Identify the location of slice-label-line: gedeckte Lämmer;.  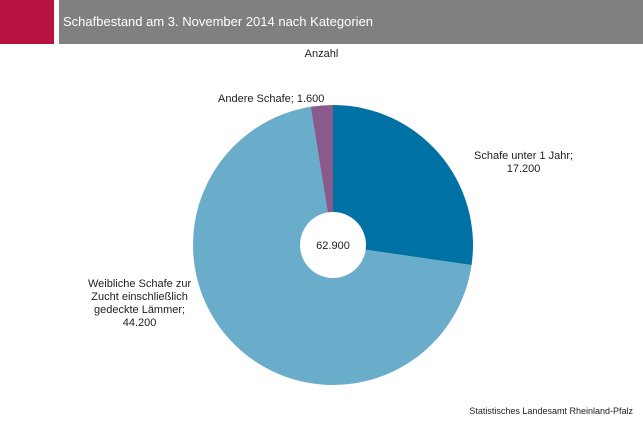
(140, 310).